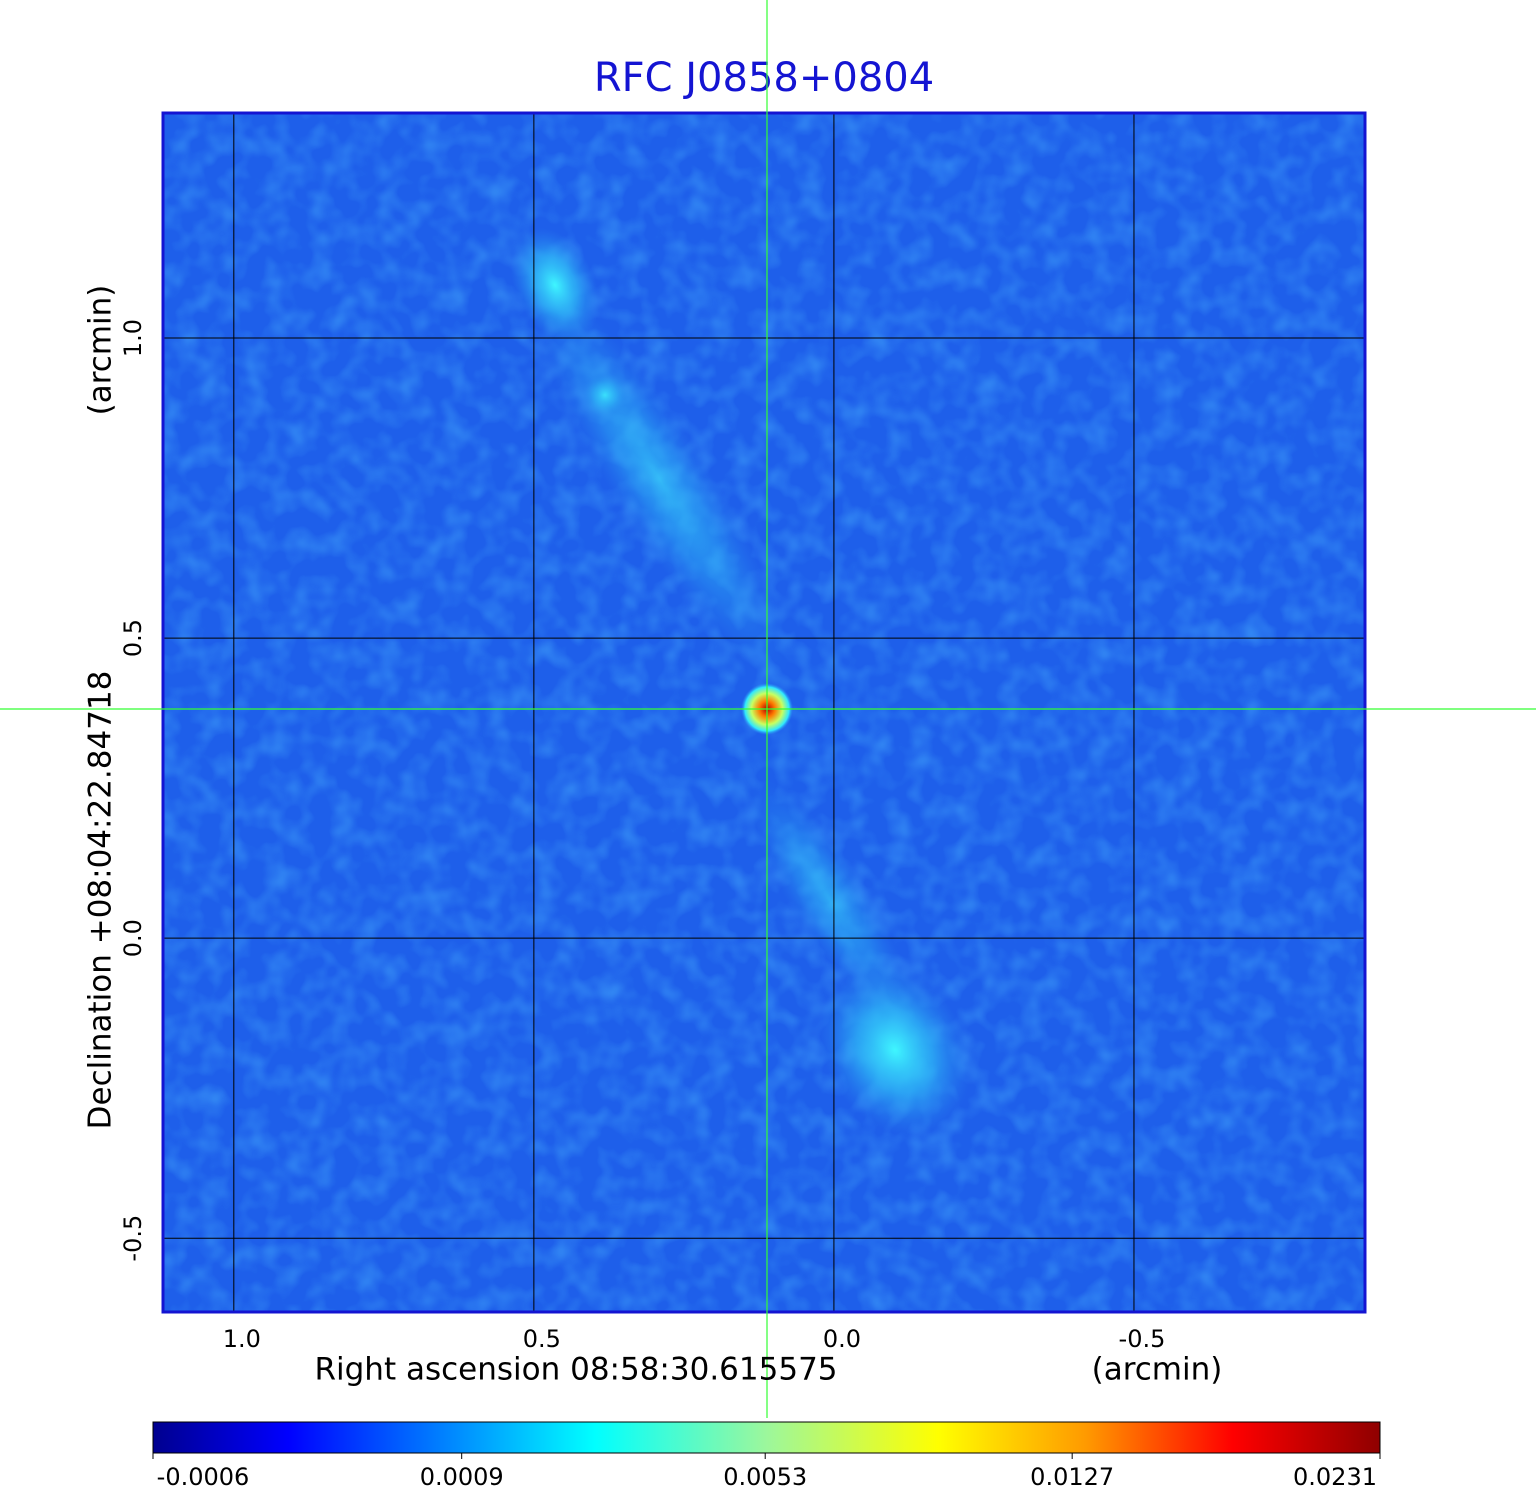 This screenshot has width=1536, height=1511. I want to click on x-tick-label: -0.5, so click(1142, 1339).